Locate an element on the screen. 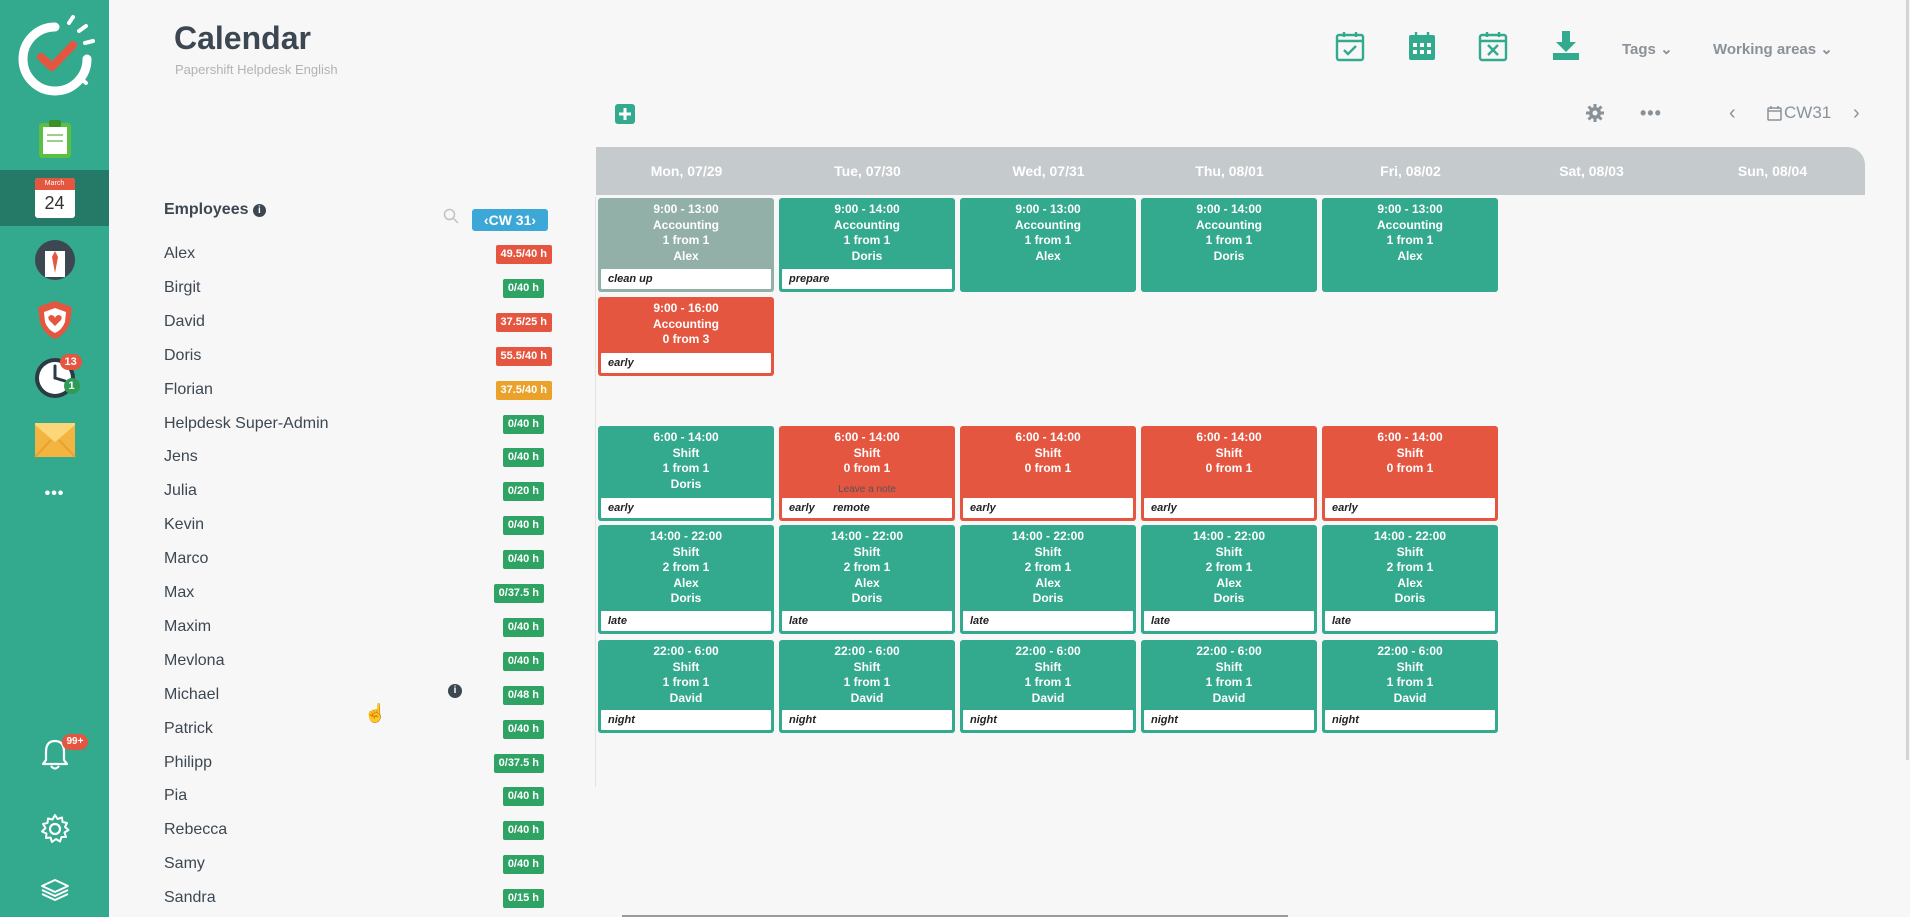 This screenshot has height=917, width=1910. shift-assignee: Doris is located at coordinates (1229, 598).